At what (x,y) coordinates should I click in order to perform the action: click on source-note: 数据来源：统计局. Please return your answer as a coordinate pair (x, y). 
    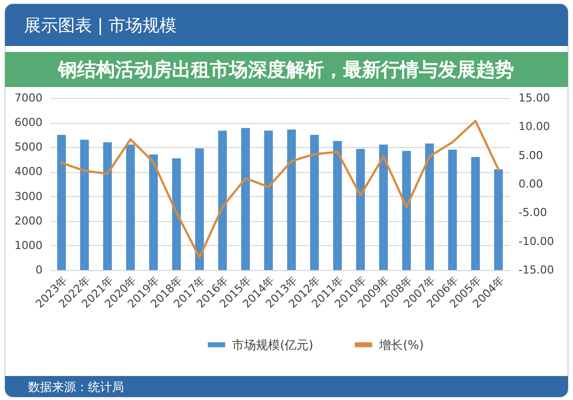
    Looking at the image, I should click on (76, 387).